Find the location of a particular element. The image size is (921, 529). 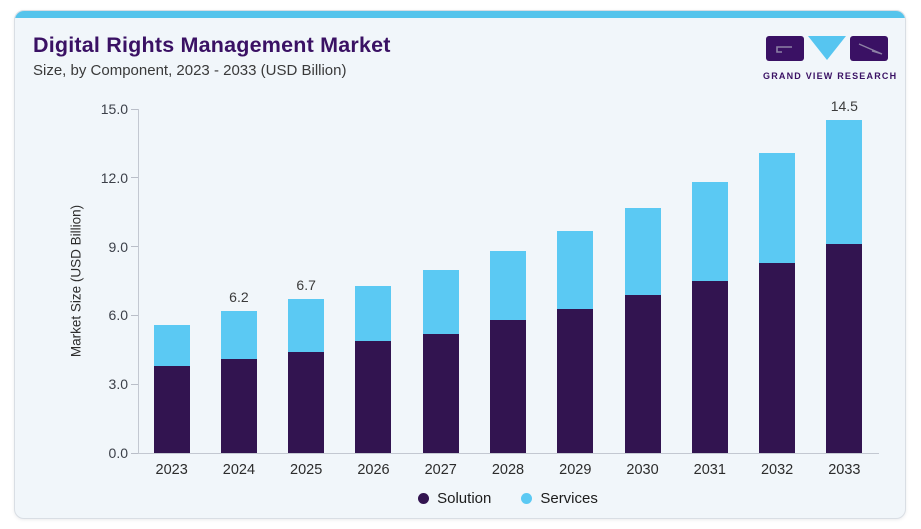

y-tick-label: 3.0 is located at coordinates (118, 384).